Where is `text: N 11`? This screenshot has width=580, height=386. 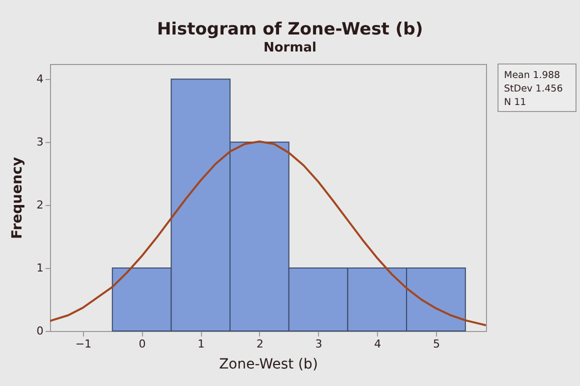
text: N 11 is located at coordinates (515, 102).